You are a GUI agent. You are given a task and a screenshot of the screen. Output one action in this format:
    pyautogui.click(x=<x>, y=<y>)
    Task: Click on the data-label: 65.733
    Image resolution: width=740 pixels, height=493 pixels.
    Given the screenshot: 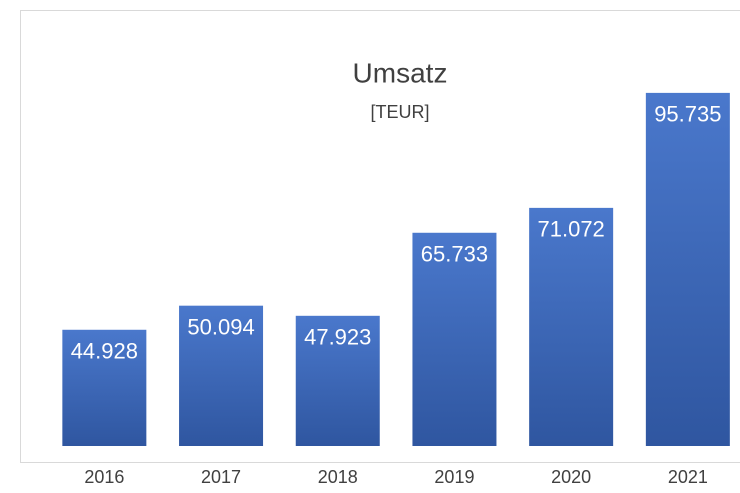 What is the action you would take?
    pyautogui.click(x=454, y=254)
    